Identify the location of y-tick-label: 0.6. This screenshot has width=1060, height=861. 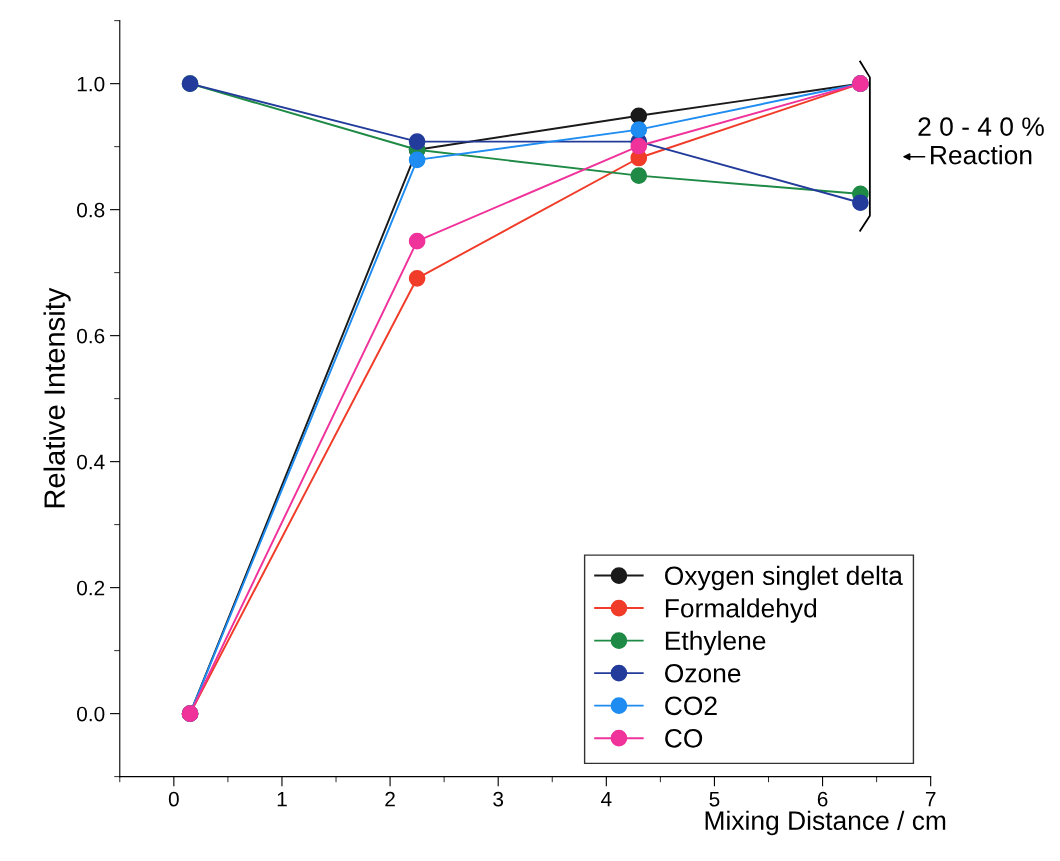
(91, 336).